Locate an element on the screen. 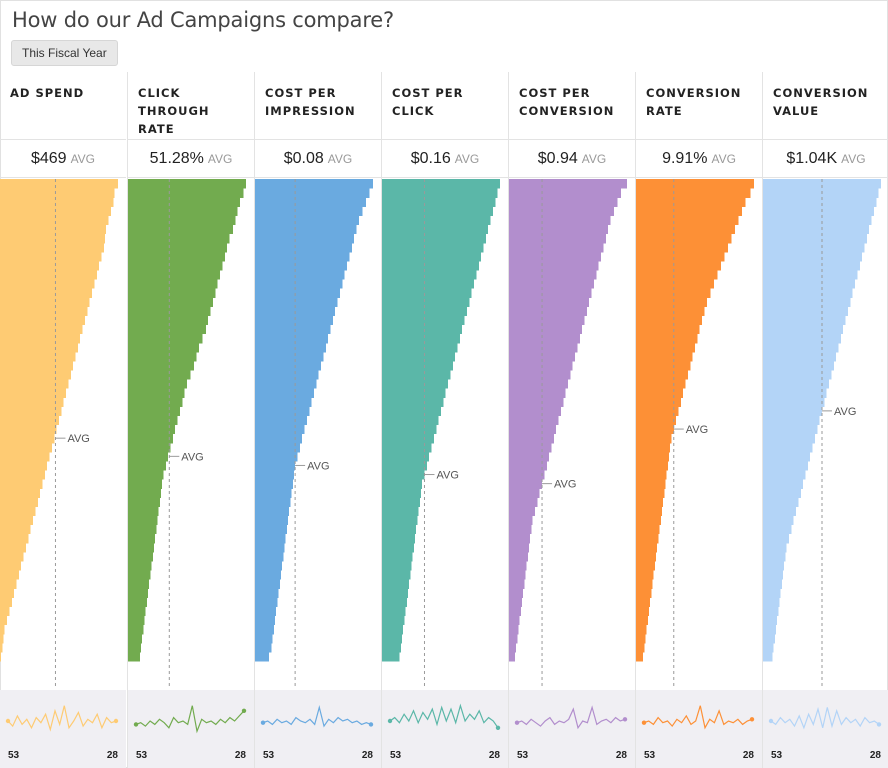 The image size is (888, 768). metric-header: AD SPEND is located at coordinates (63, 106).